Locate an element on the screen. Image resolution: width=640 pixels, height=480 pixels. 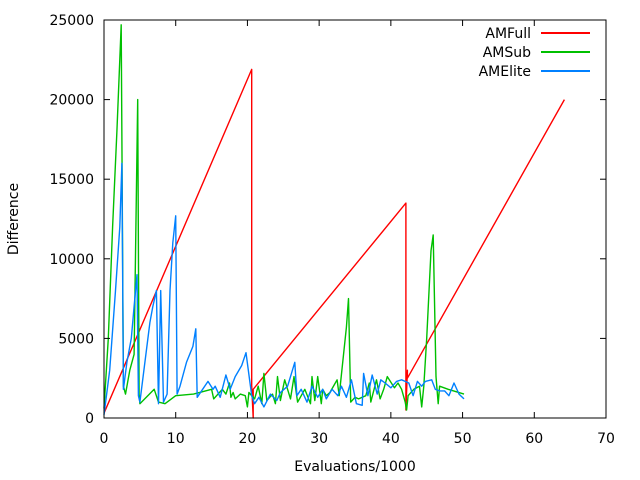
y-tick-label: 10000 is located at coordinates (71, 260).